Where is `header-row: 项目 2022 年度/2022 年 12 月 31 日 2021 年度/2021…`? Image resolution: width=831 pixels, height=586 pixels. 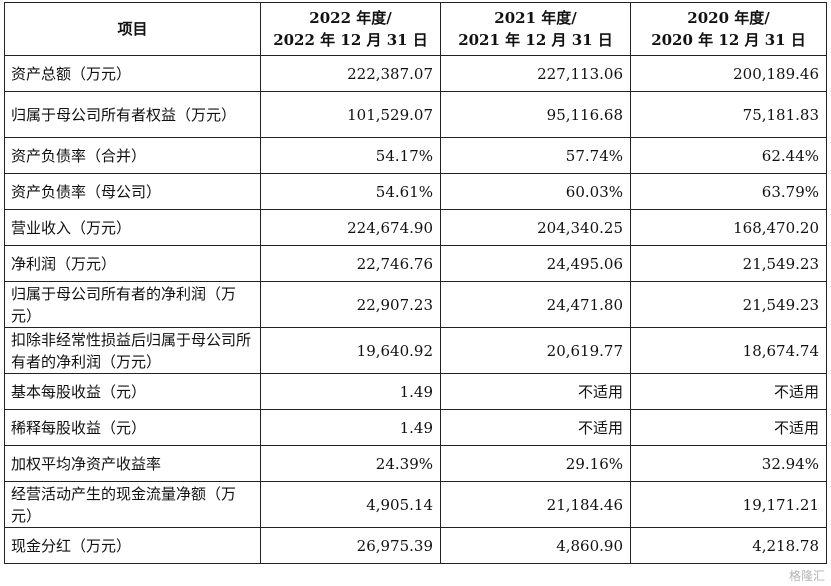
header-row: 项目 2022 年度/2022 年 12 月 31 日 2021 年度/2021… is located at coordinates (415, 29).